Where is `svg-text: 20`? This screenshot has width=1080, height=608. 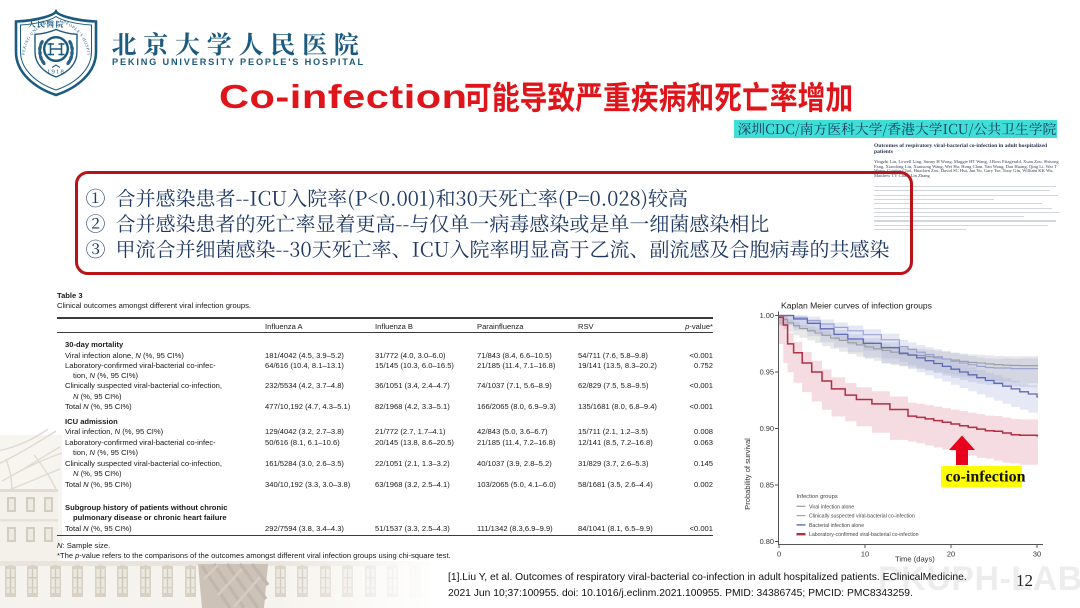
svg-text: 20 is located at coordinates (951, 554).